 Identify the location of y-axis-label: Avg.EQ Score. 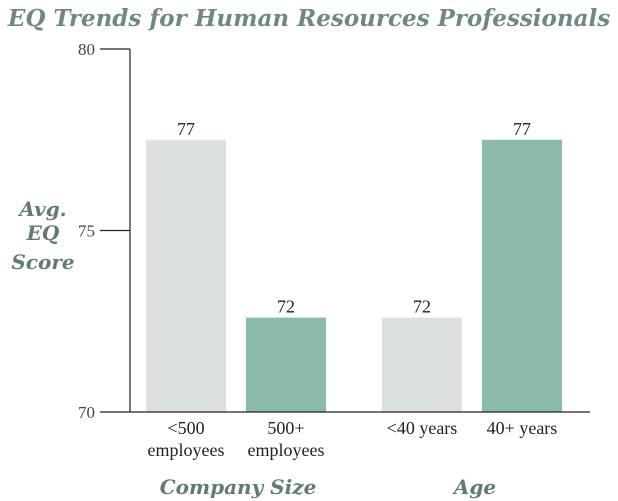
(42, 235).